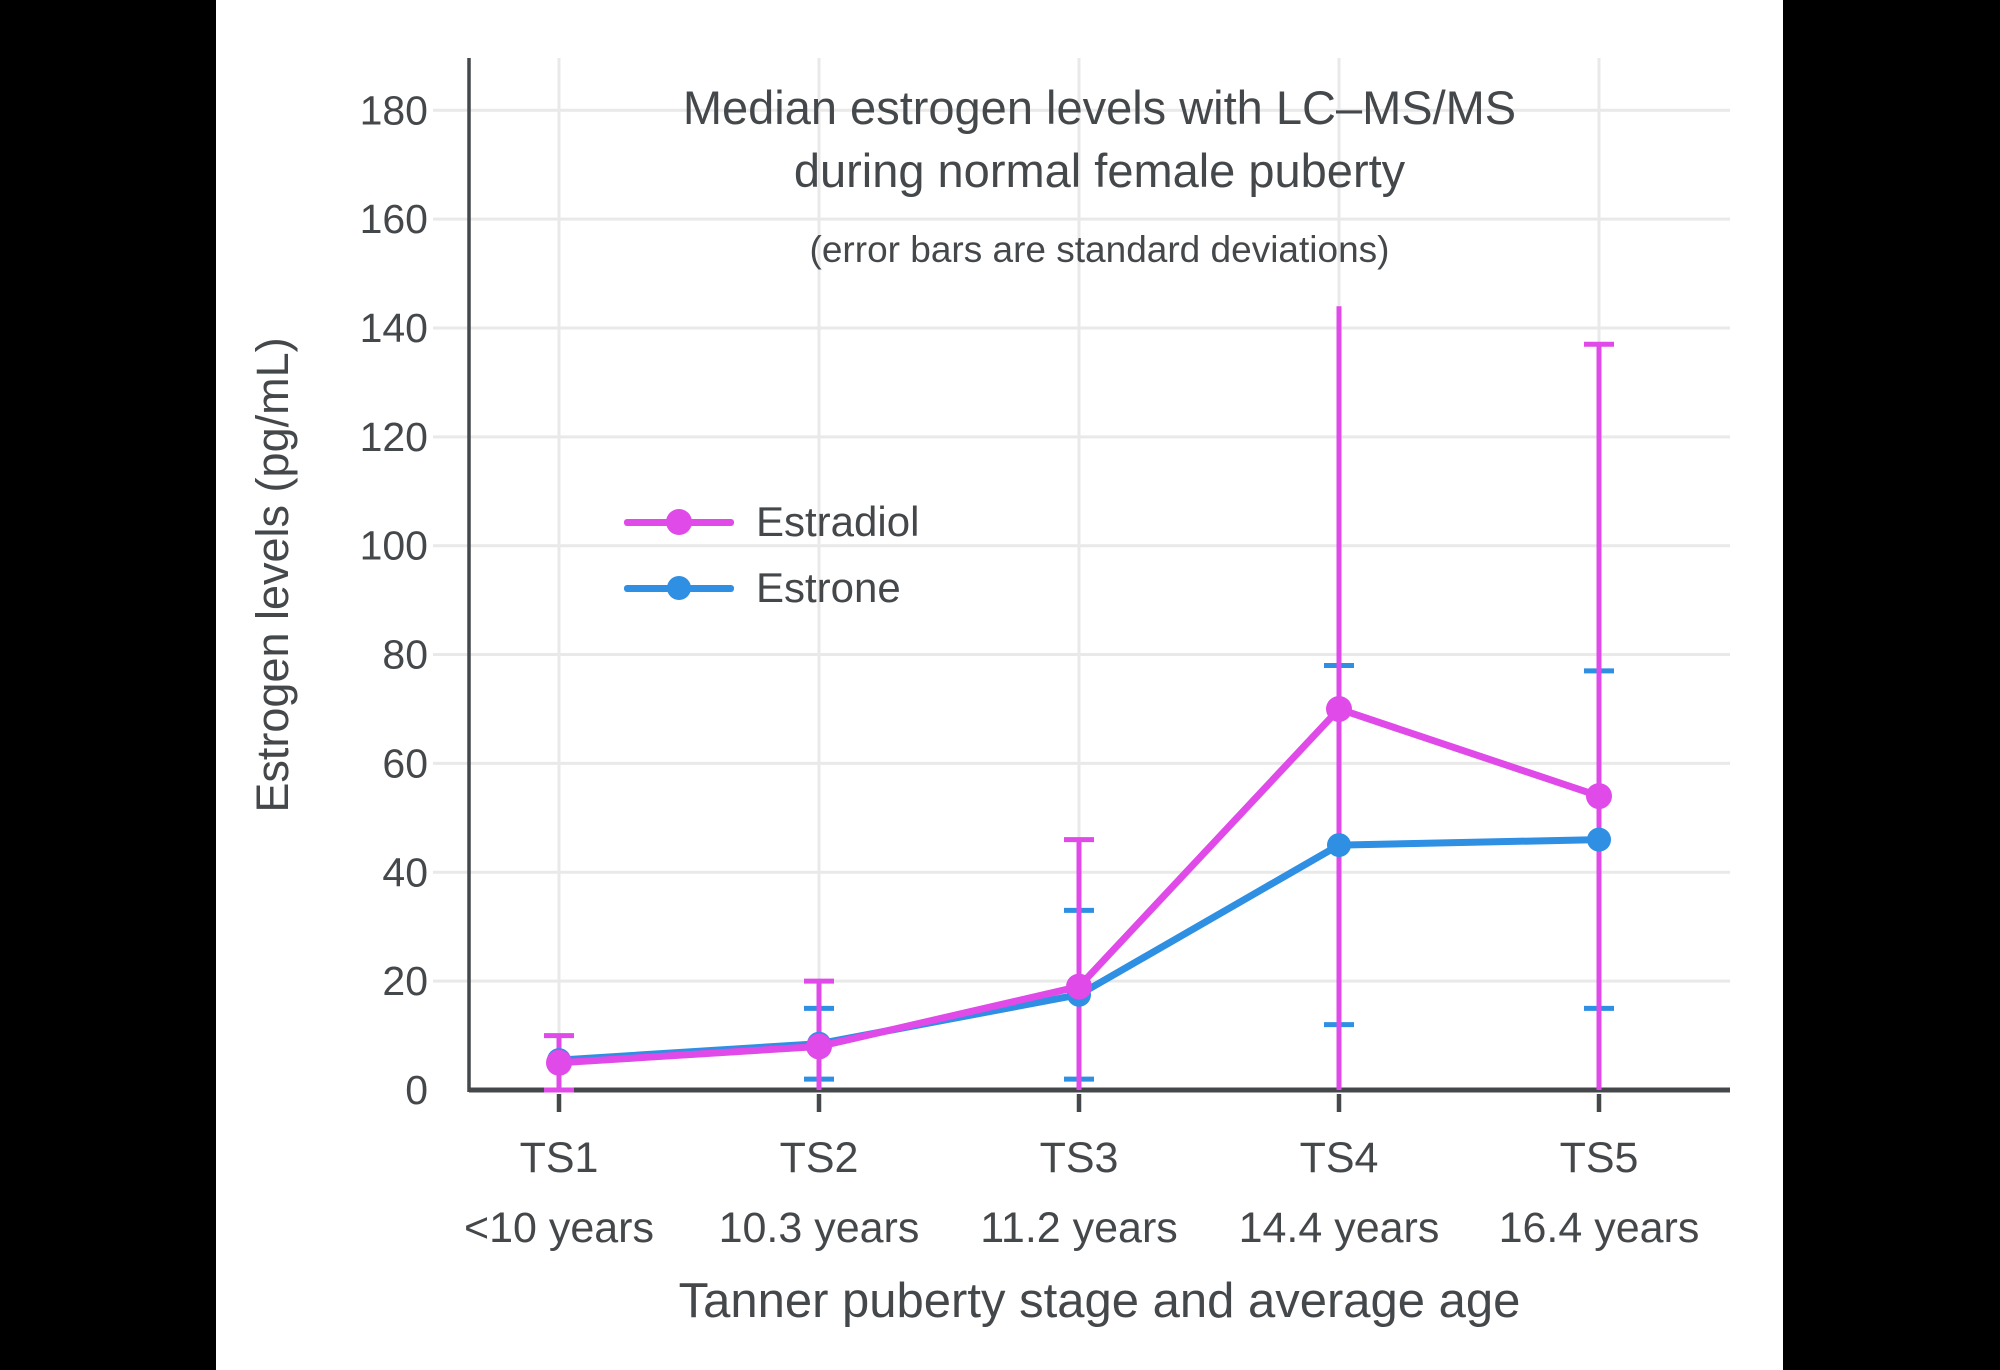 The image size is (2000, 1370). I want to click on estradiol-line-swatch, so click(679, 522).